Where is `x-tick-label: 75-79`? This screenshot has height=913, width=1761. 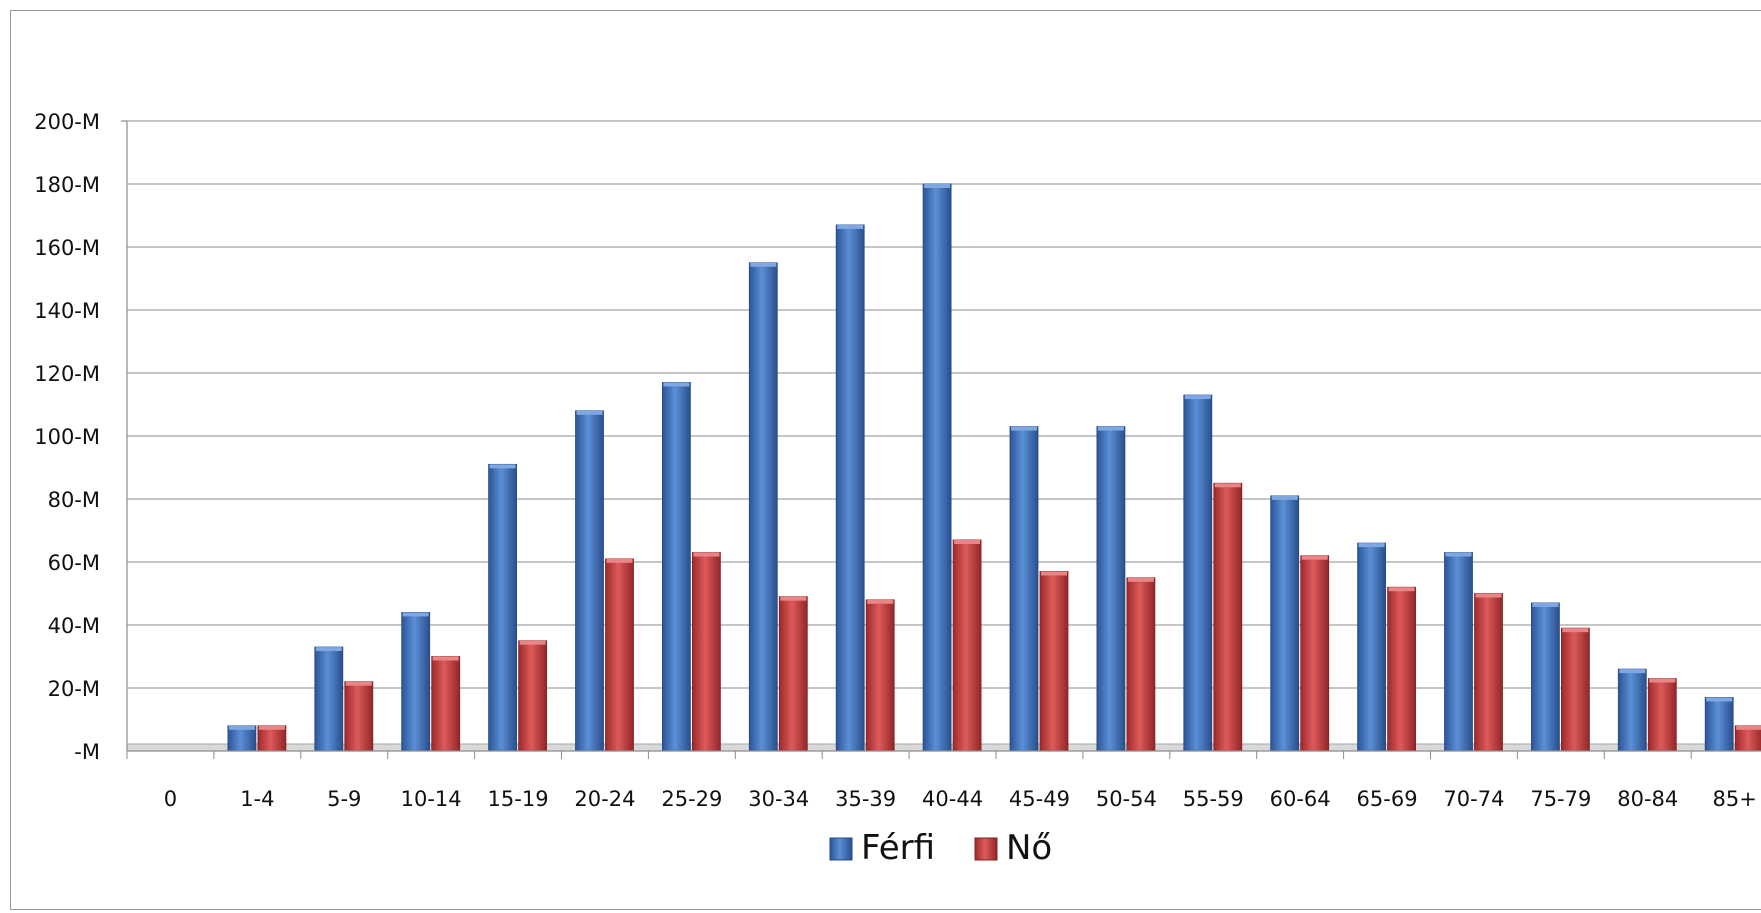 x-tick-label: 75-79 is located at coordinates (1560, 799).